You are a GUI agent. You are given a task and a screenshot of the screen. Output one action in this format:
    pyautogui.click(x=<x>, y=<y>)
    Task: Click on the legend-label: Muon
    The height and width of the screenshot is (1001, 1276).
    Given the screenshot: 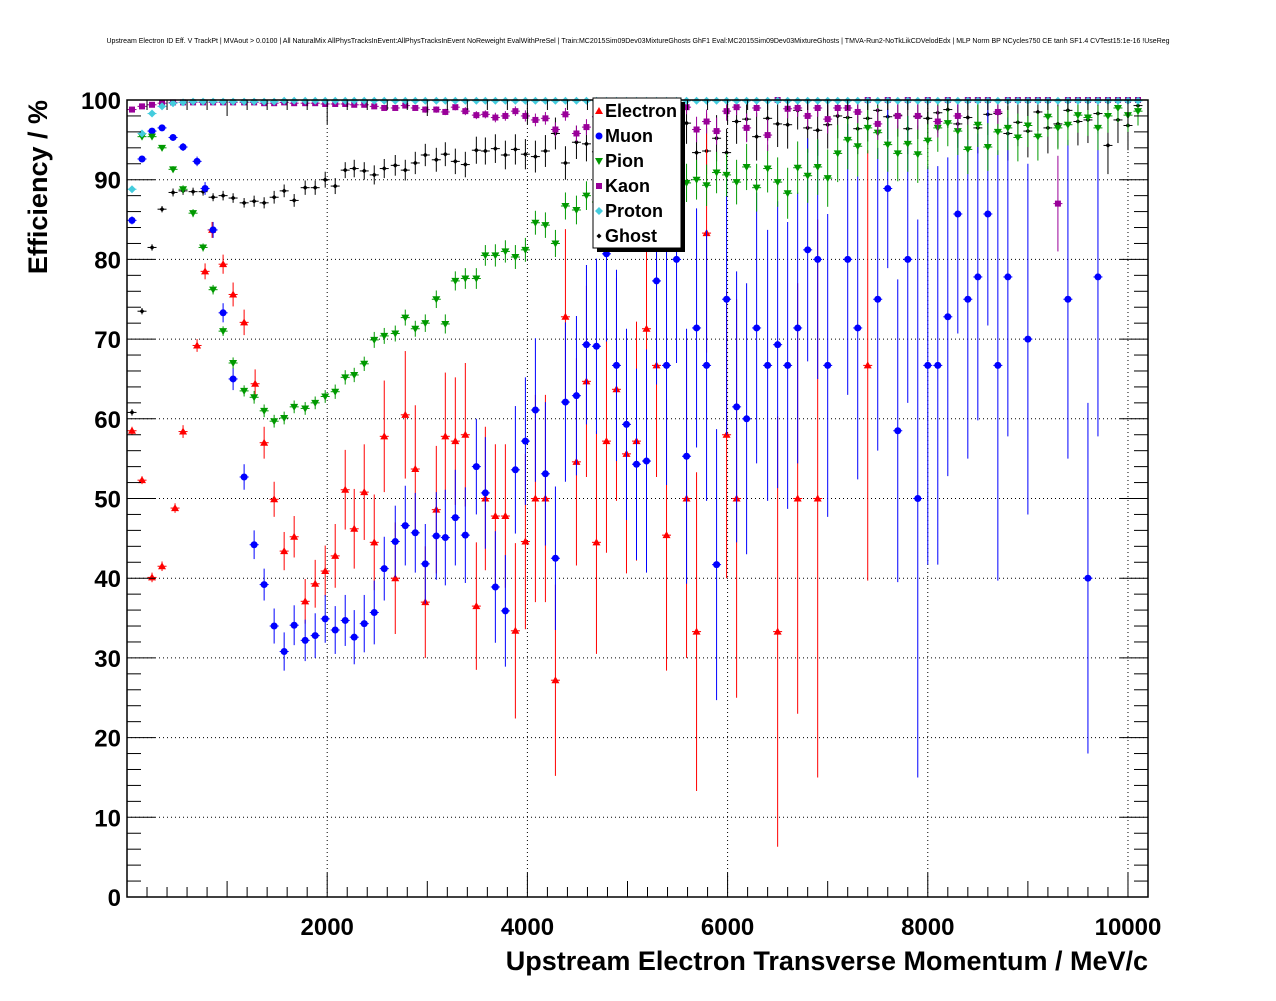 What is the action you would take?
    pyautogui.click(x=629, y=136)
    